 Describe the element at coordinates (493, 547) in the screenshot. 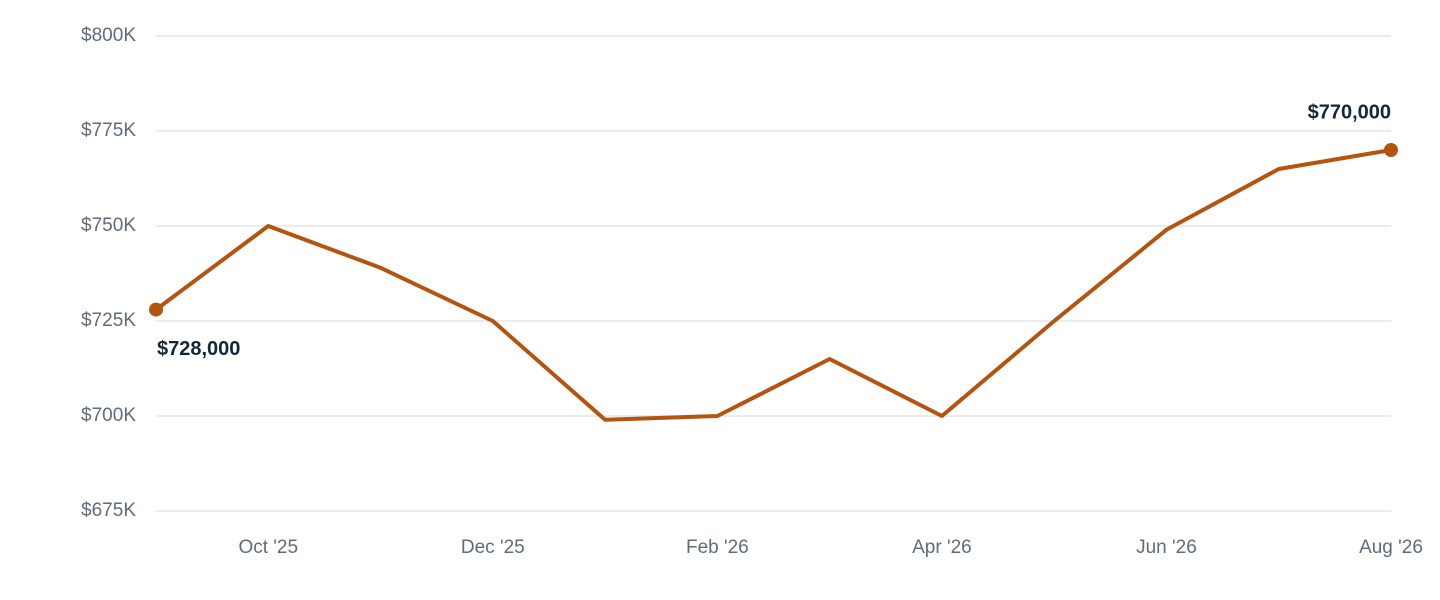

I see `x-tick-label: Dec '25` at that location.